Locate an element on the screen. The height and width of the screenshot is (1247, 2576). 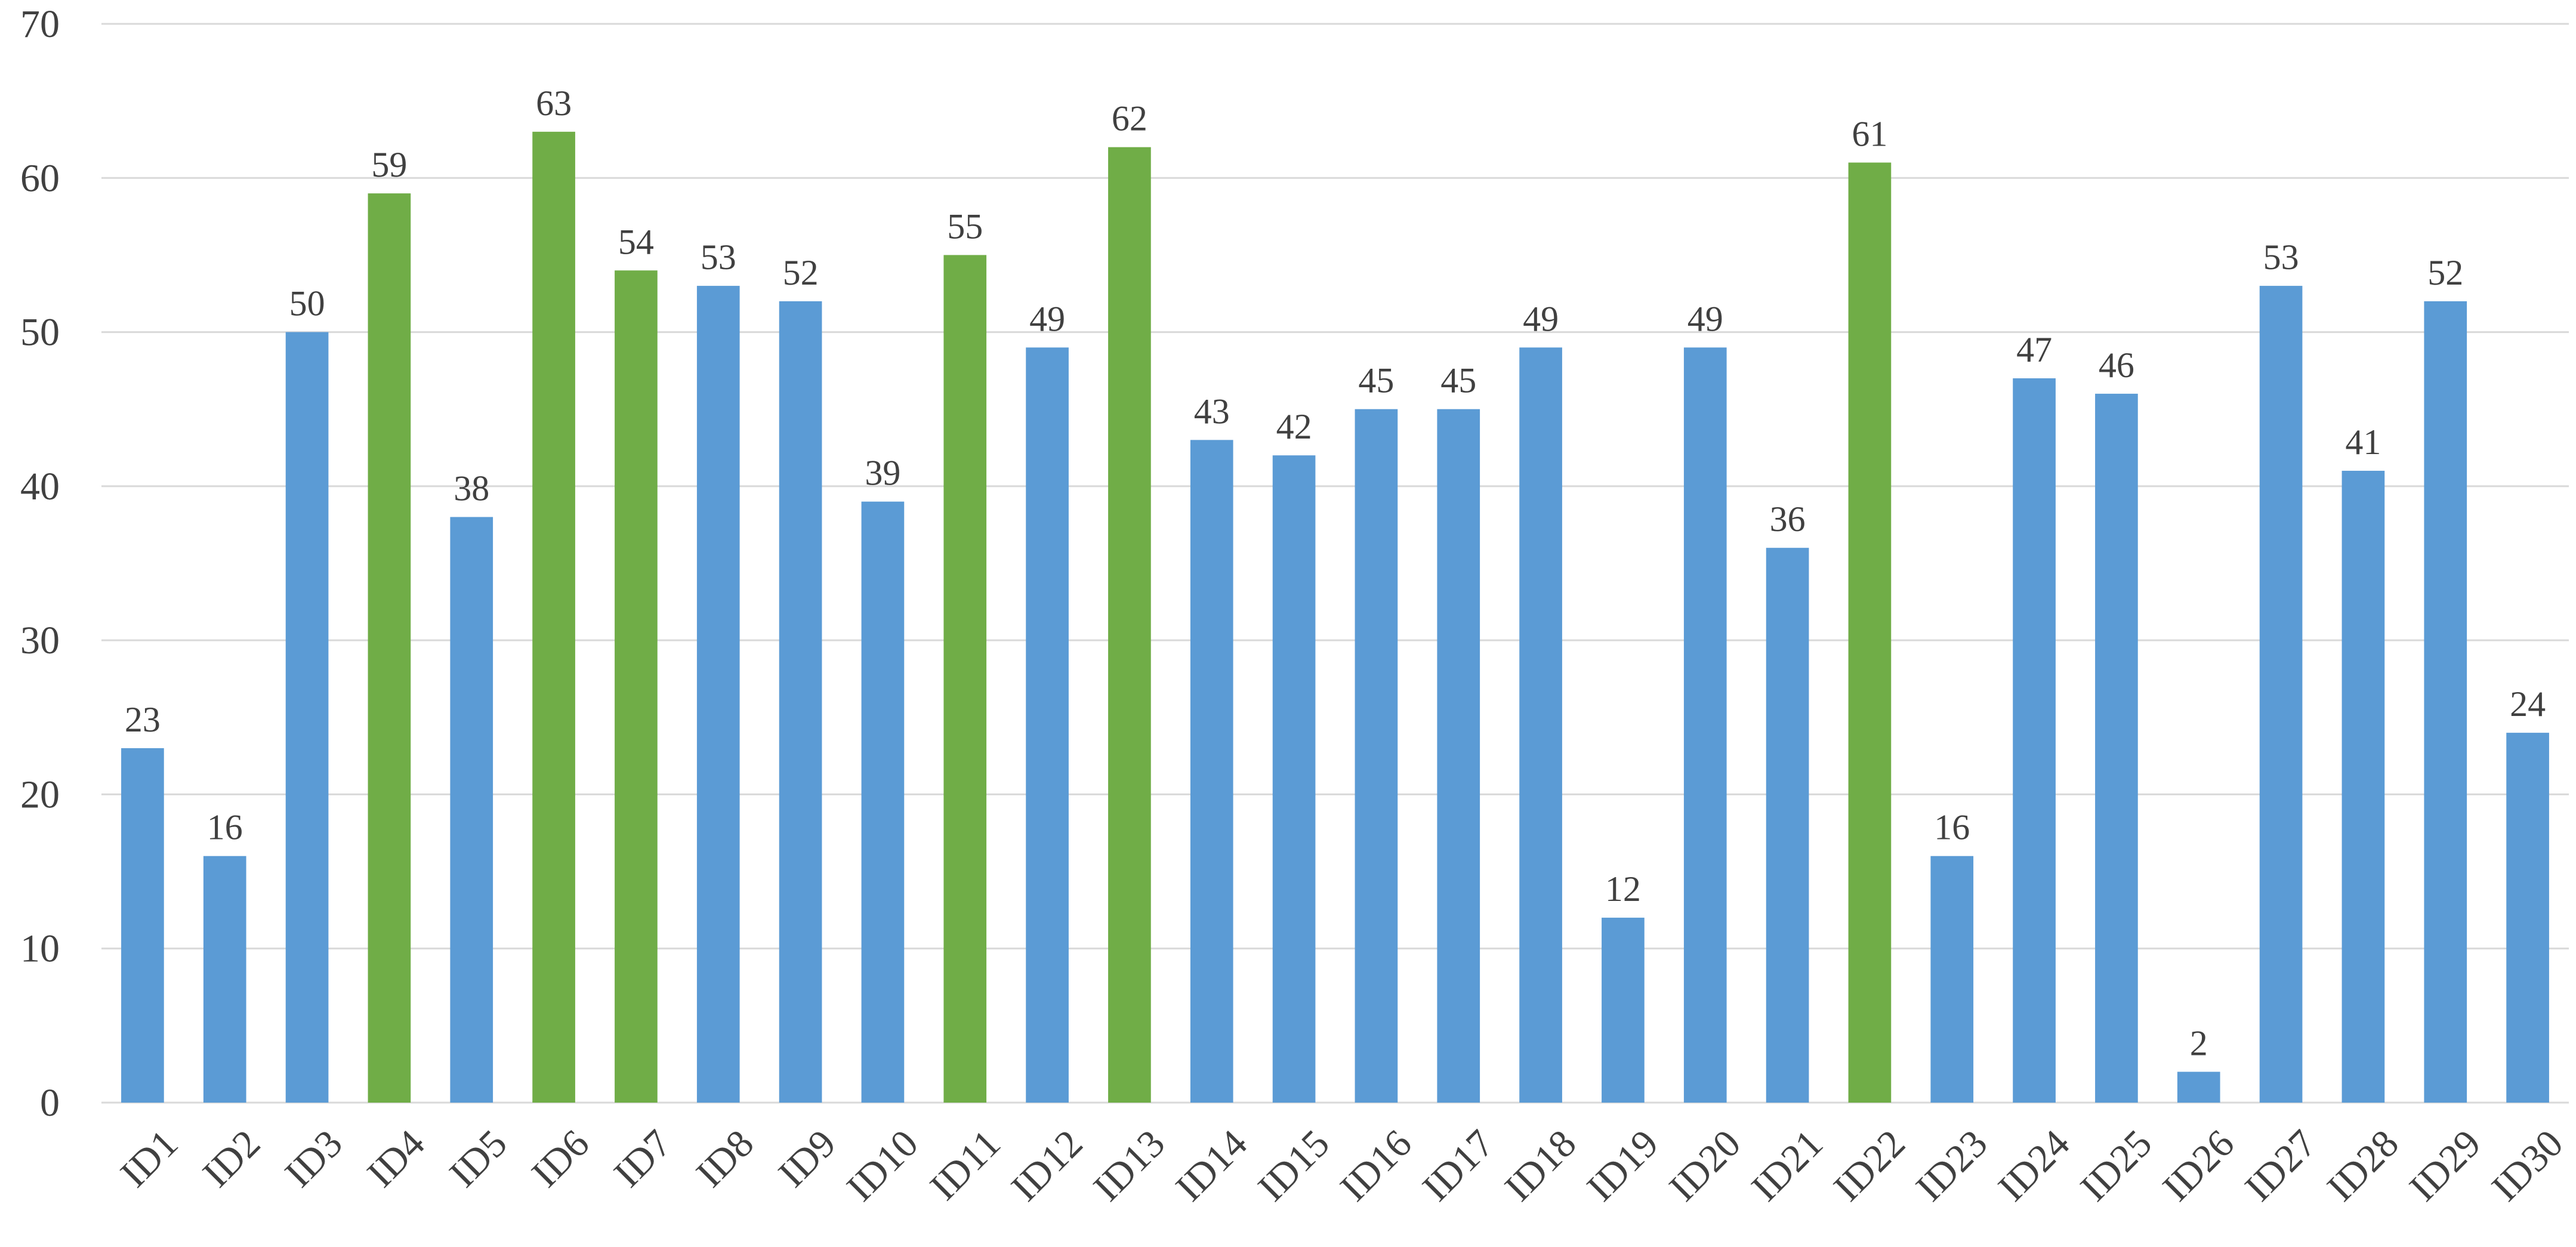
data-label-id29: 52 is located at coordinates (2445, 273).